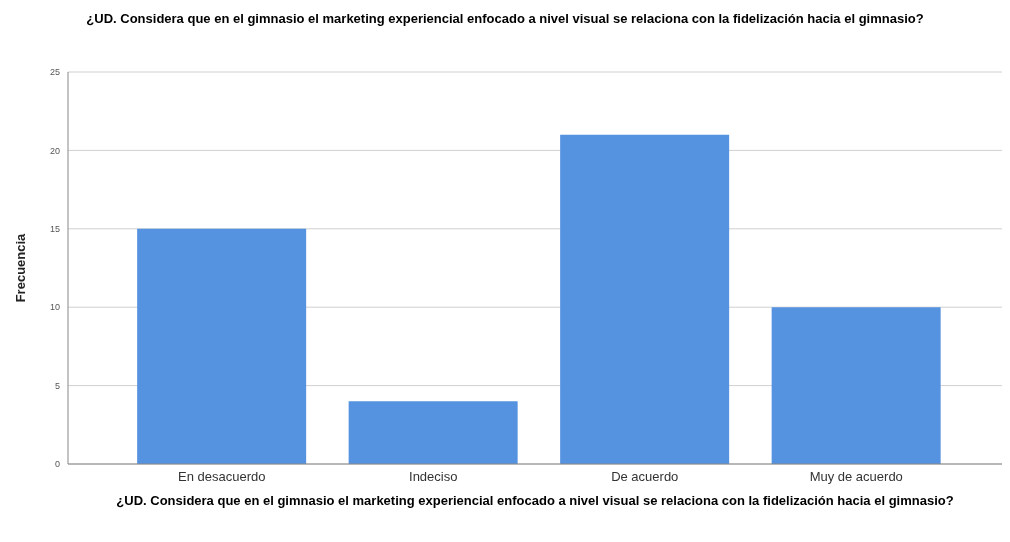 The image size is (1010, 542). What do you see at coordinates (57, 385) in the screenshot?
I see `y-tick-label: 5` at bounding box center [57, 385].